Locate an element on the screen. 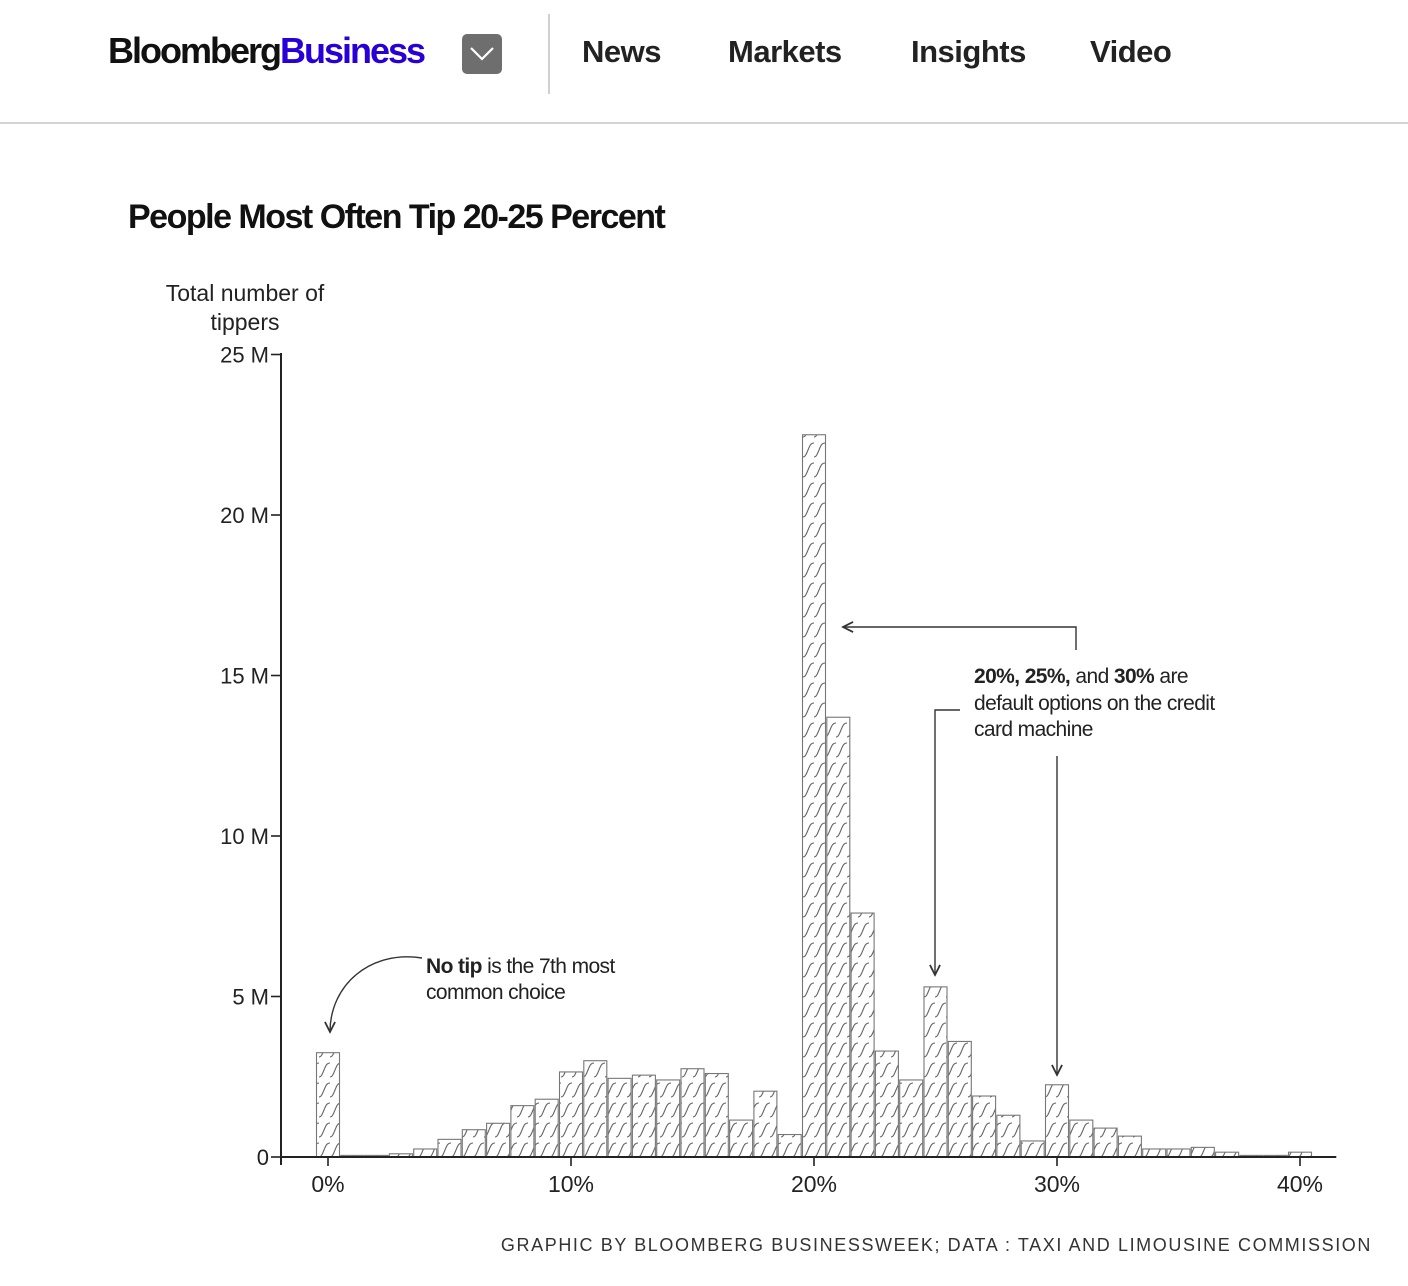  annotation-defaults-line2: default options on the credit is located at coordinates (1094, 703).